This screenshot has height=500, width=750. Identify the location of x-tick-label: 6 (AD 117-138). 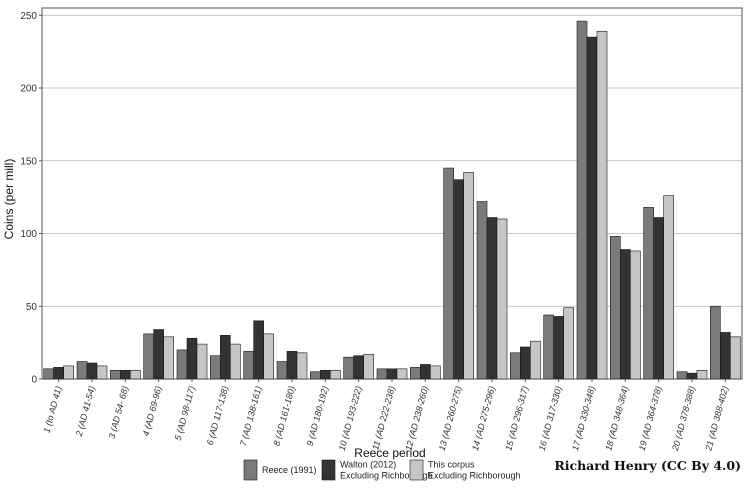
(217, 415).